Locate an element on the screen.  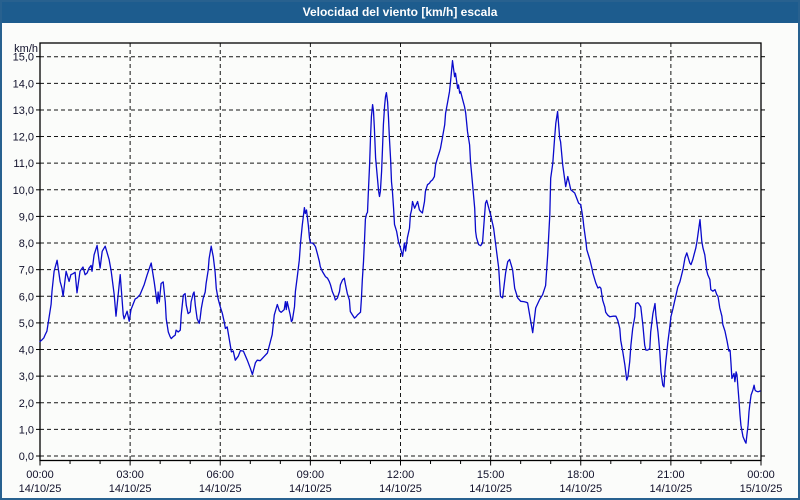
y-tick-label: 10,0 is located at coordinates (23, 191).